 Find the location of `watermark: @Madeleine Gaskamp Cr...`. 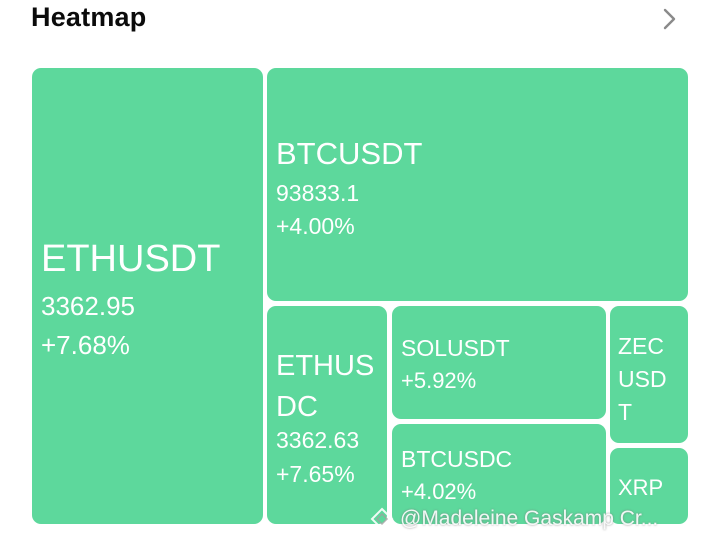

watermark: @Madeleine Gaskamp Cr... is located at coordinates (514, 519).